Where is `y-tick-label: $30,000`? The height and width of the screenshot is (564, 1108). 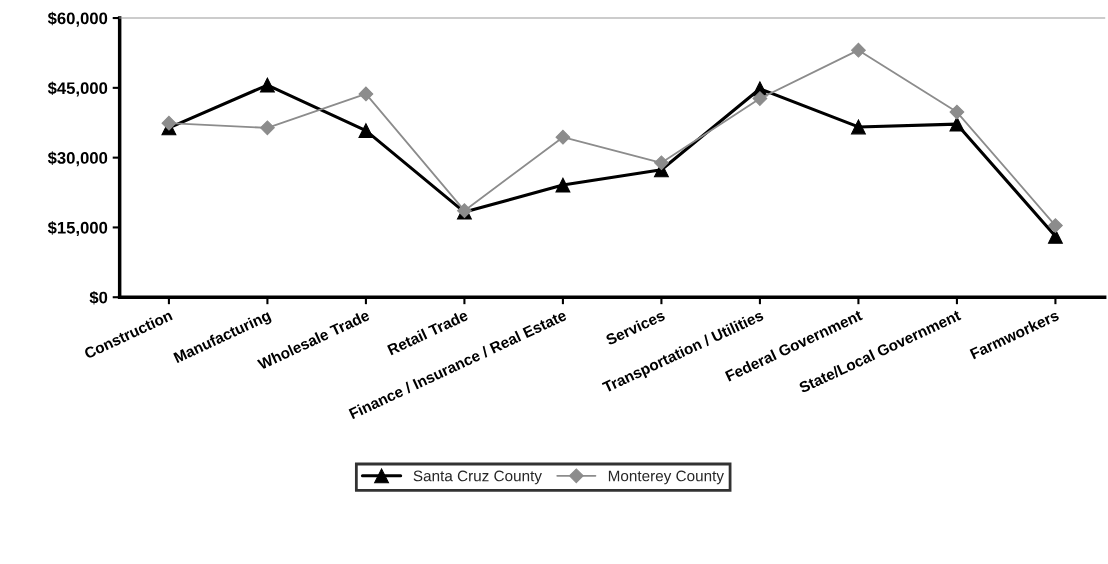 y-tick-label: $30,000 is located at coordinates (77, 159).